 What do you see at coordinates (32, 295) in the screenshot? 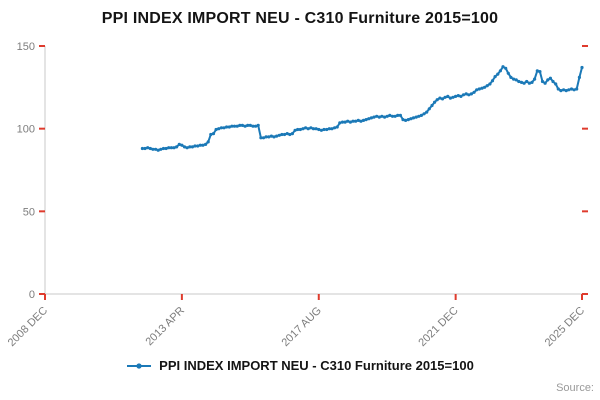
I see `y-tick-label: 0` at bounding box center [32, 295].